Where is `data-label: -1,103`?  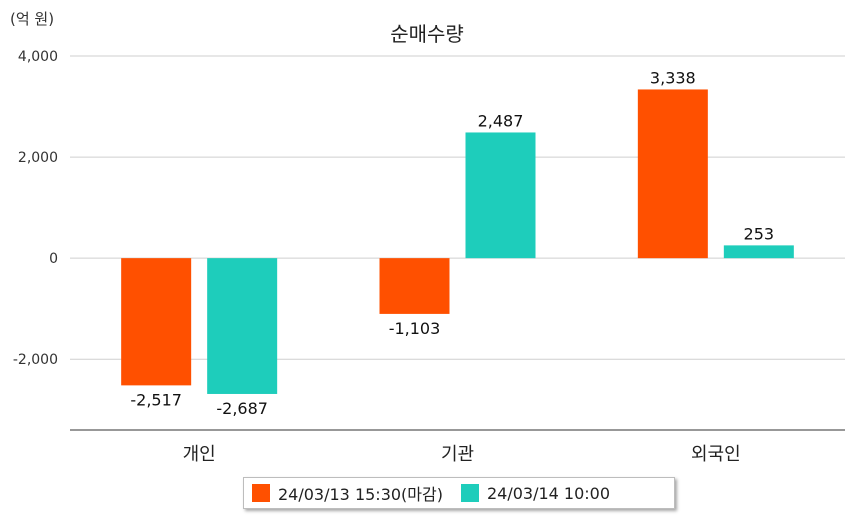
data-label: -1,103 is located at coordinates (415, 328).